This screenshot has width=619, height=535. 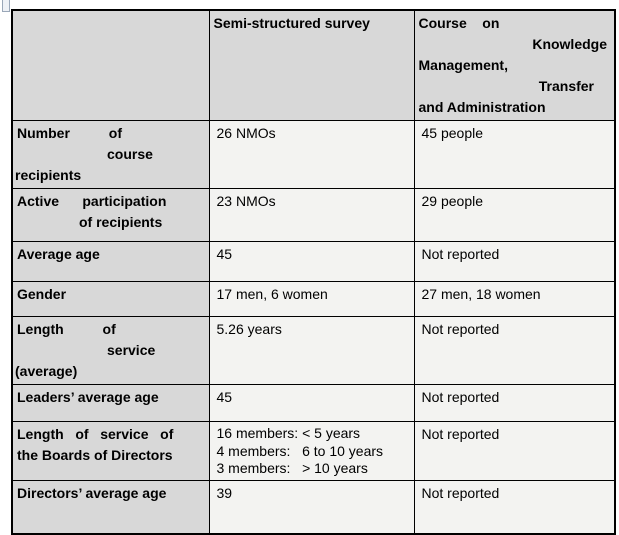 What do you see at coordinates (514, 215) in the screenshot?
I see `course-value-cell: 29 people` at bounding box center [514, 215].